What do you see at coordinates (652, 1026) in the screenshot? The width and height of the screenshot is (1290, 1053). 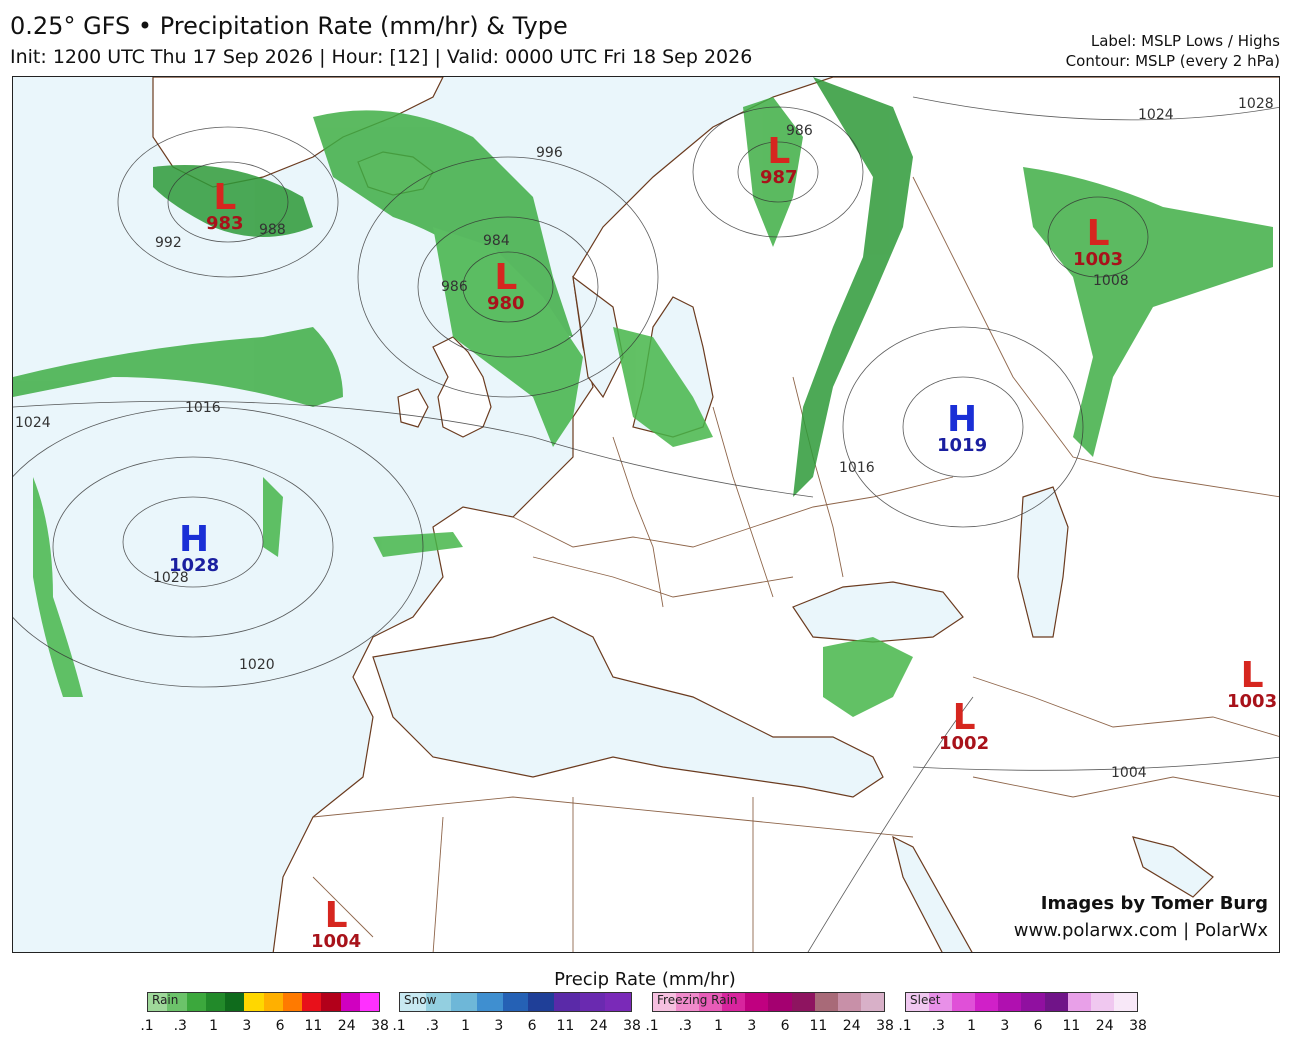 I see `scale-tick-label: .1` at bounding box center [652, 1026].